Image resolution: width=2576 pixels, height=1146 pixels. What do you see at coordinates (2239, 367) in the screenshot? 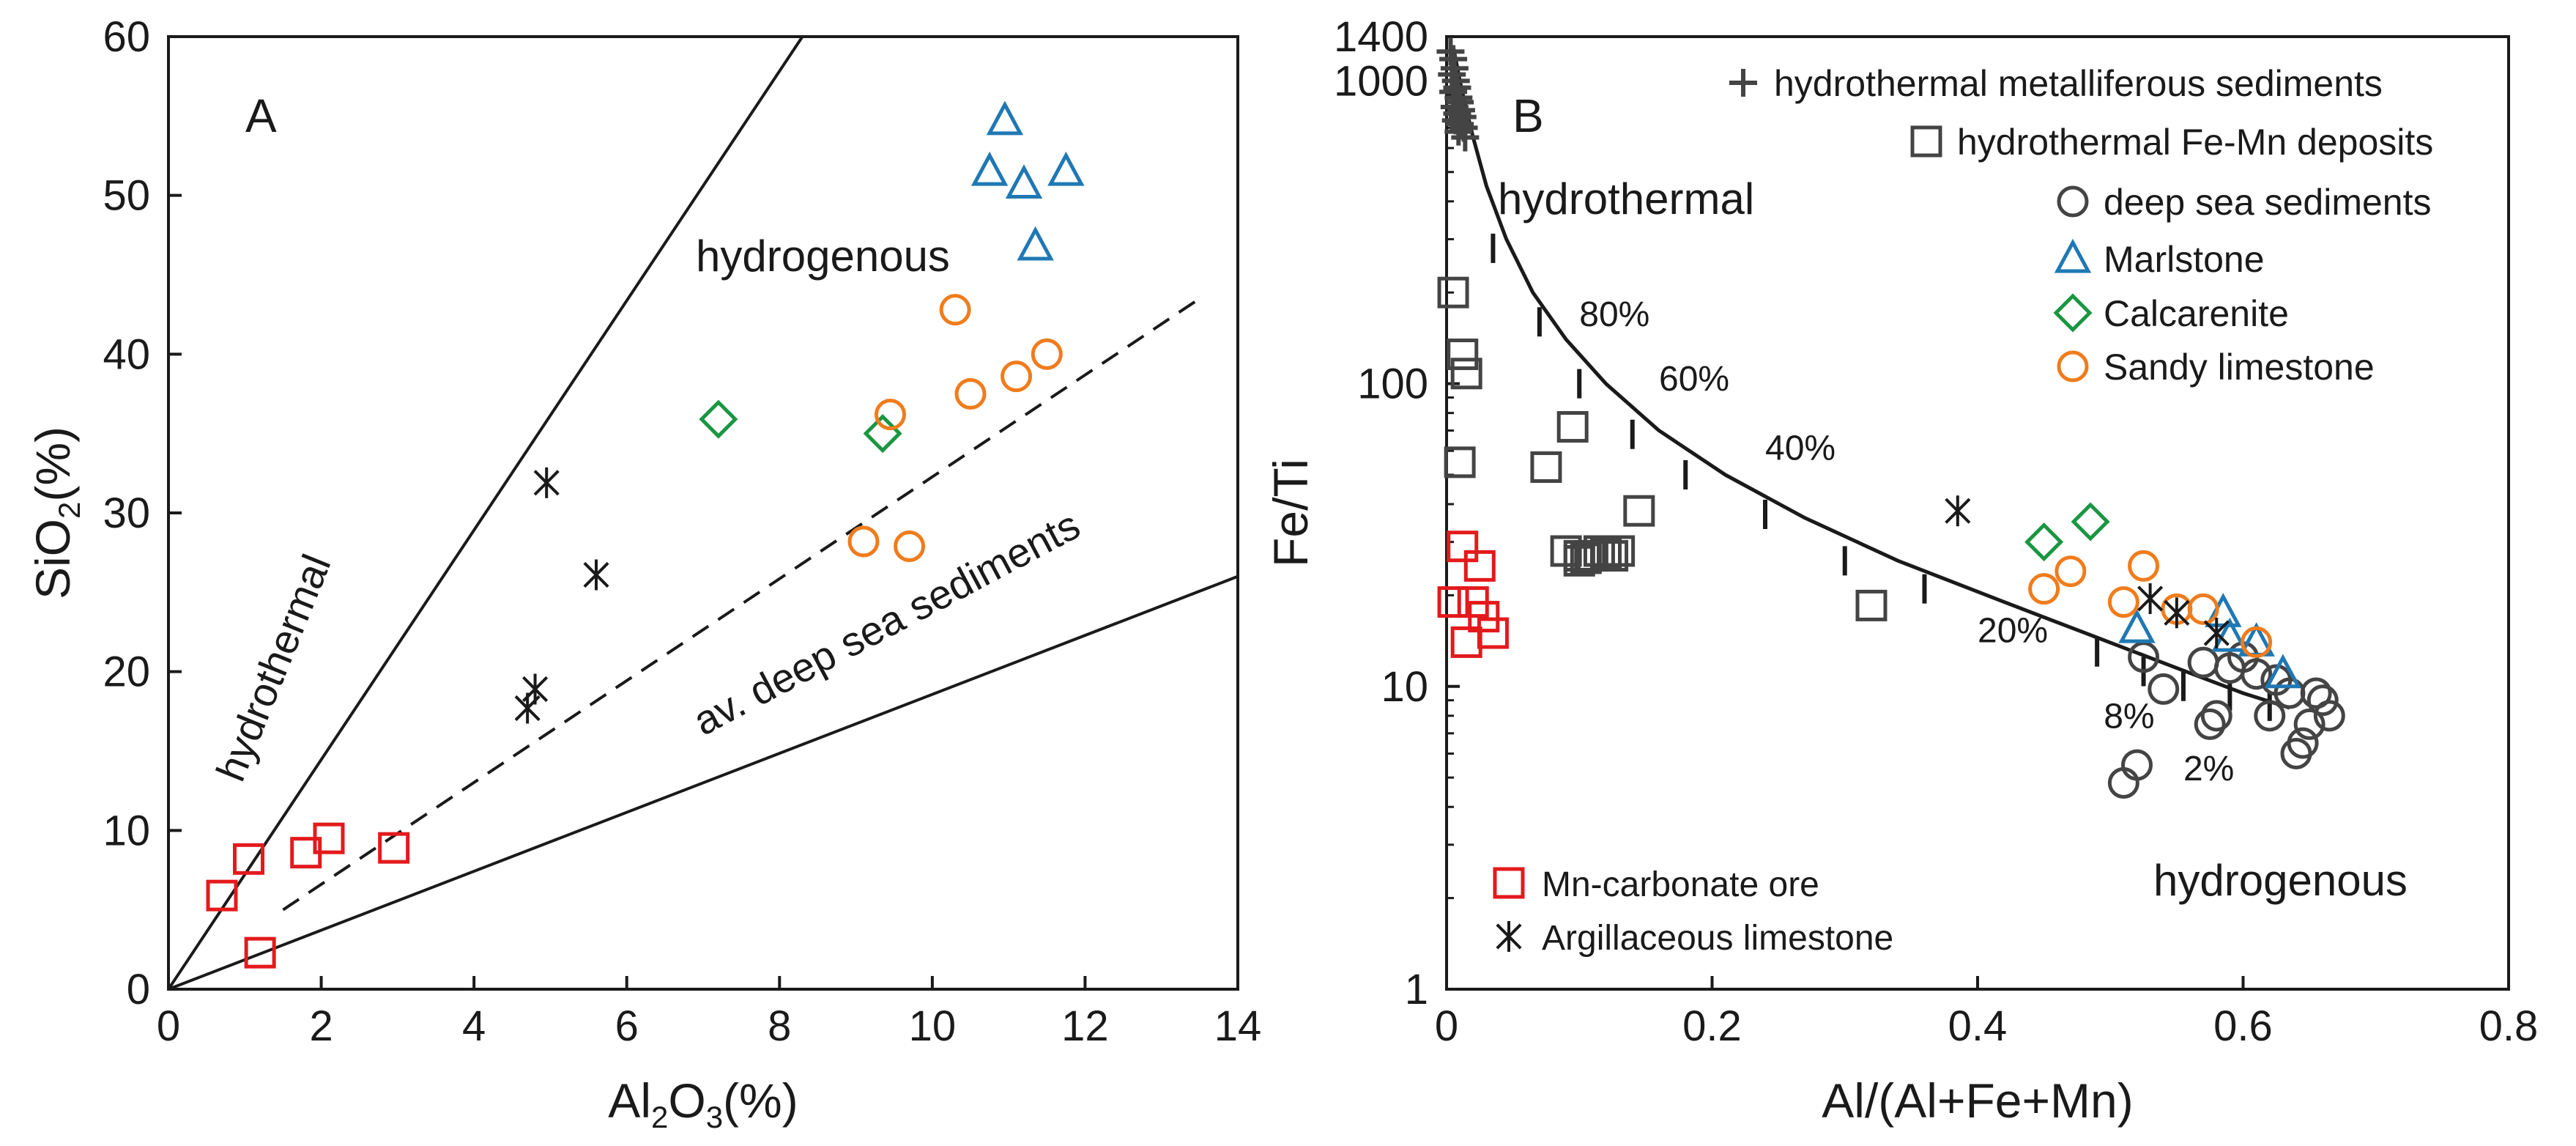
I see `legend-label-sandy-limestone: Sandy limestone` at bounding box center [2239, 367].